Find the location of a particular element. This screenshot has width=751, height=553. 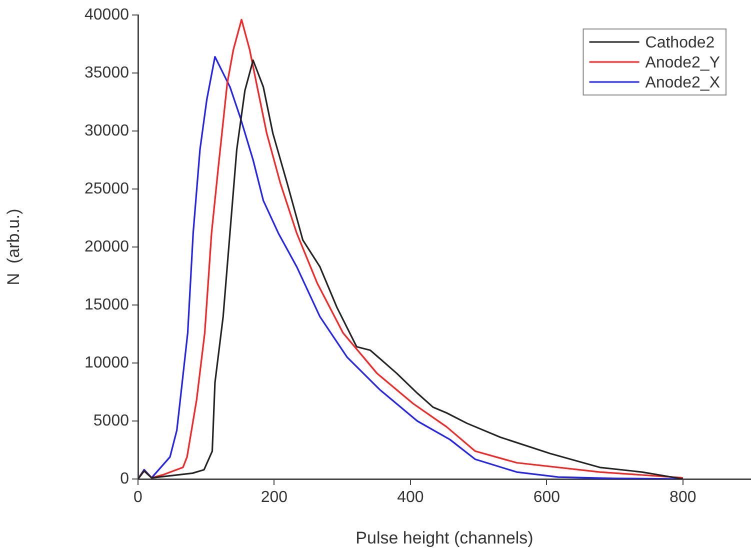

y-axis-title: N (arb.u.) is located at coordinates (13, 247).